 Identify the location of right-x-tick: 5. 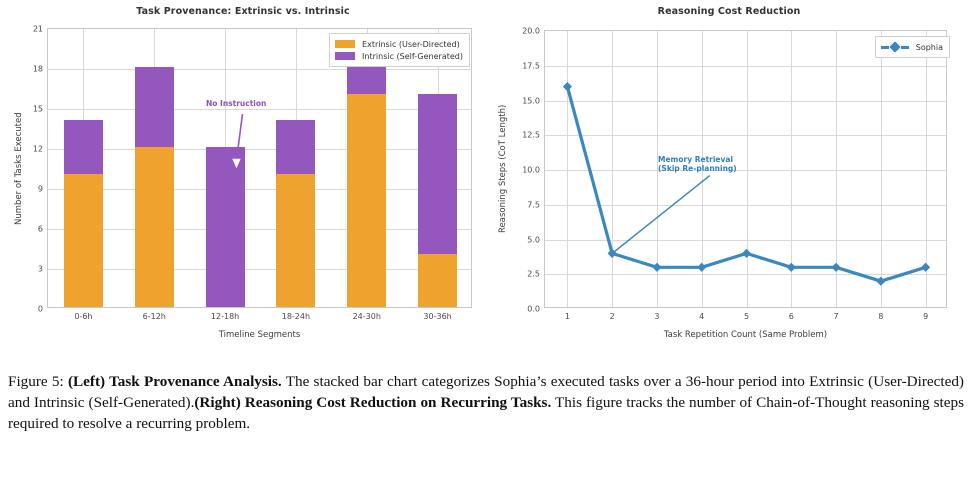
(746, 316).